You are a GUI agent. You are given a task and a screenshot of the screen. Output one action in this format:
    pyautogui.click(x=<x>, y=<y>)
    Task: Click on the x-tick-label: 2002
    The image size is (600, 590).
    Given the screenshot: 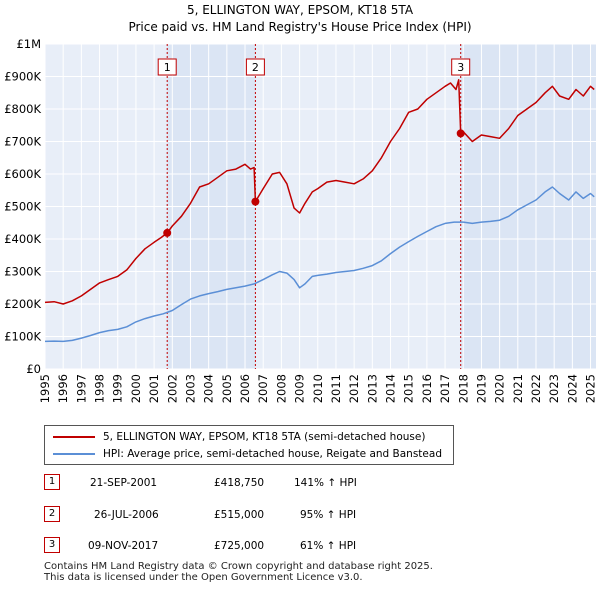 What is the action you would take?
    pyautogui.click(x=172, y=388)
    